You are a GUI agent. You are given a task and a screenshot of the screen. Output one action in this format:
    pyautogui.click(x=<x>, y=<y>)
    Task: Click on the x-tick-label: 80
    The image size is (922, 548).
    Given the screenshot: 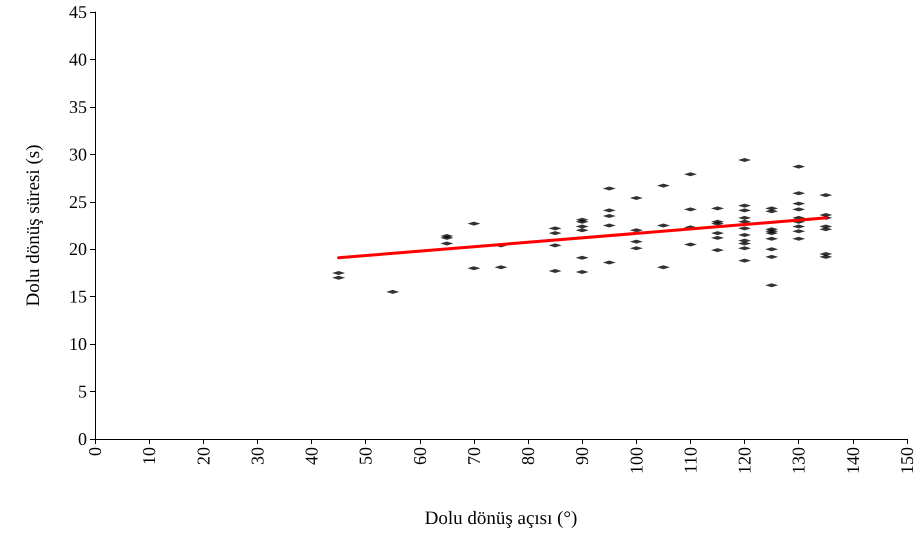 What is the action you would take?
    pyautogui.click(x=528, y=456)
    